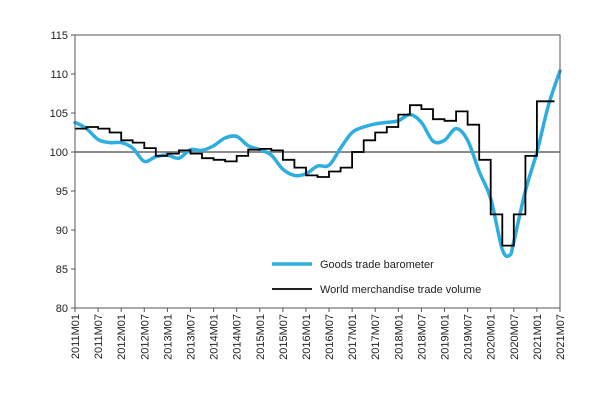  Describe the element at coordinates (168, 337) in the screenshot. I see `x-tick-label: 2013M01` at that location.